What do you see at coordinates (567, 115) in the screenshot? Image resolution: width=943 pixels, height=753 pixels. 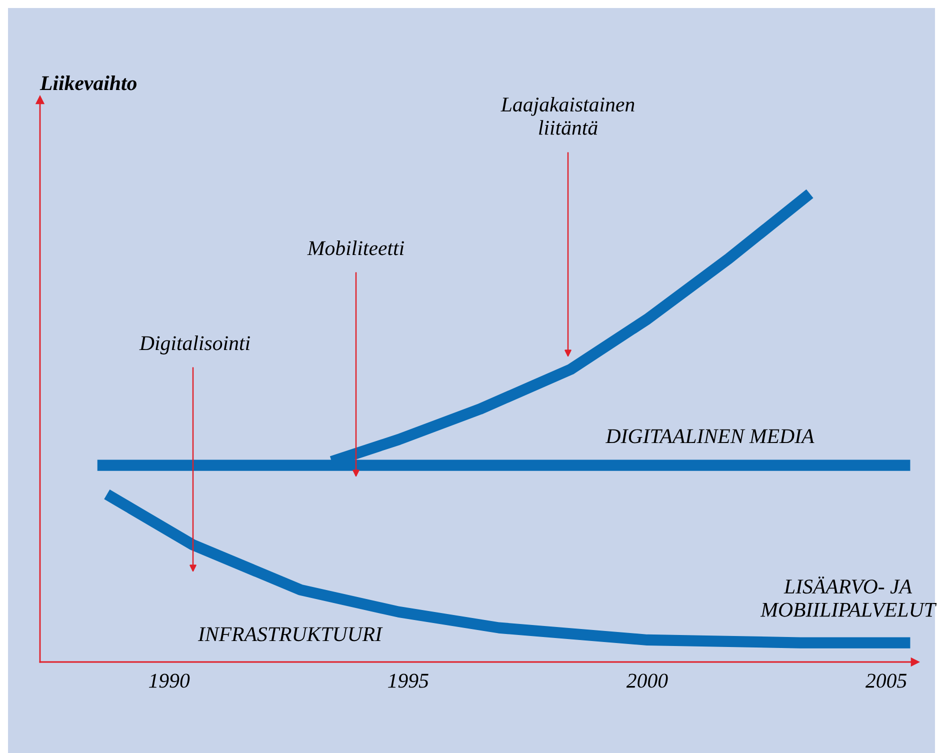 I see `text: Laajakaistainen liitäntä` at bounding box center [567, 115].